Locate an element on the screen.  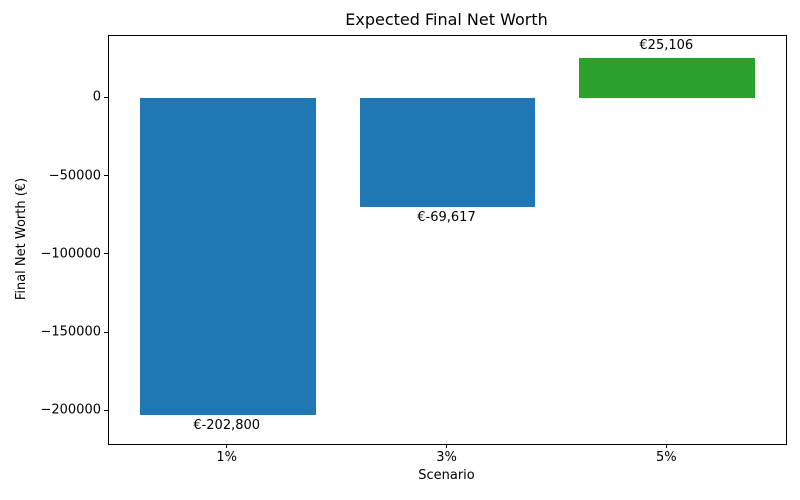
x-tick-label: 3% is located at coordinates (446, 457).